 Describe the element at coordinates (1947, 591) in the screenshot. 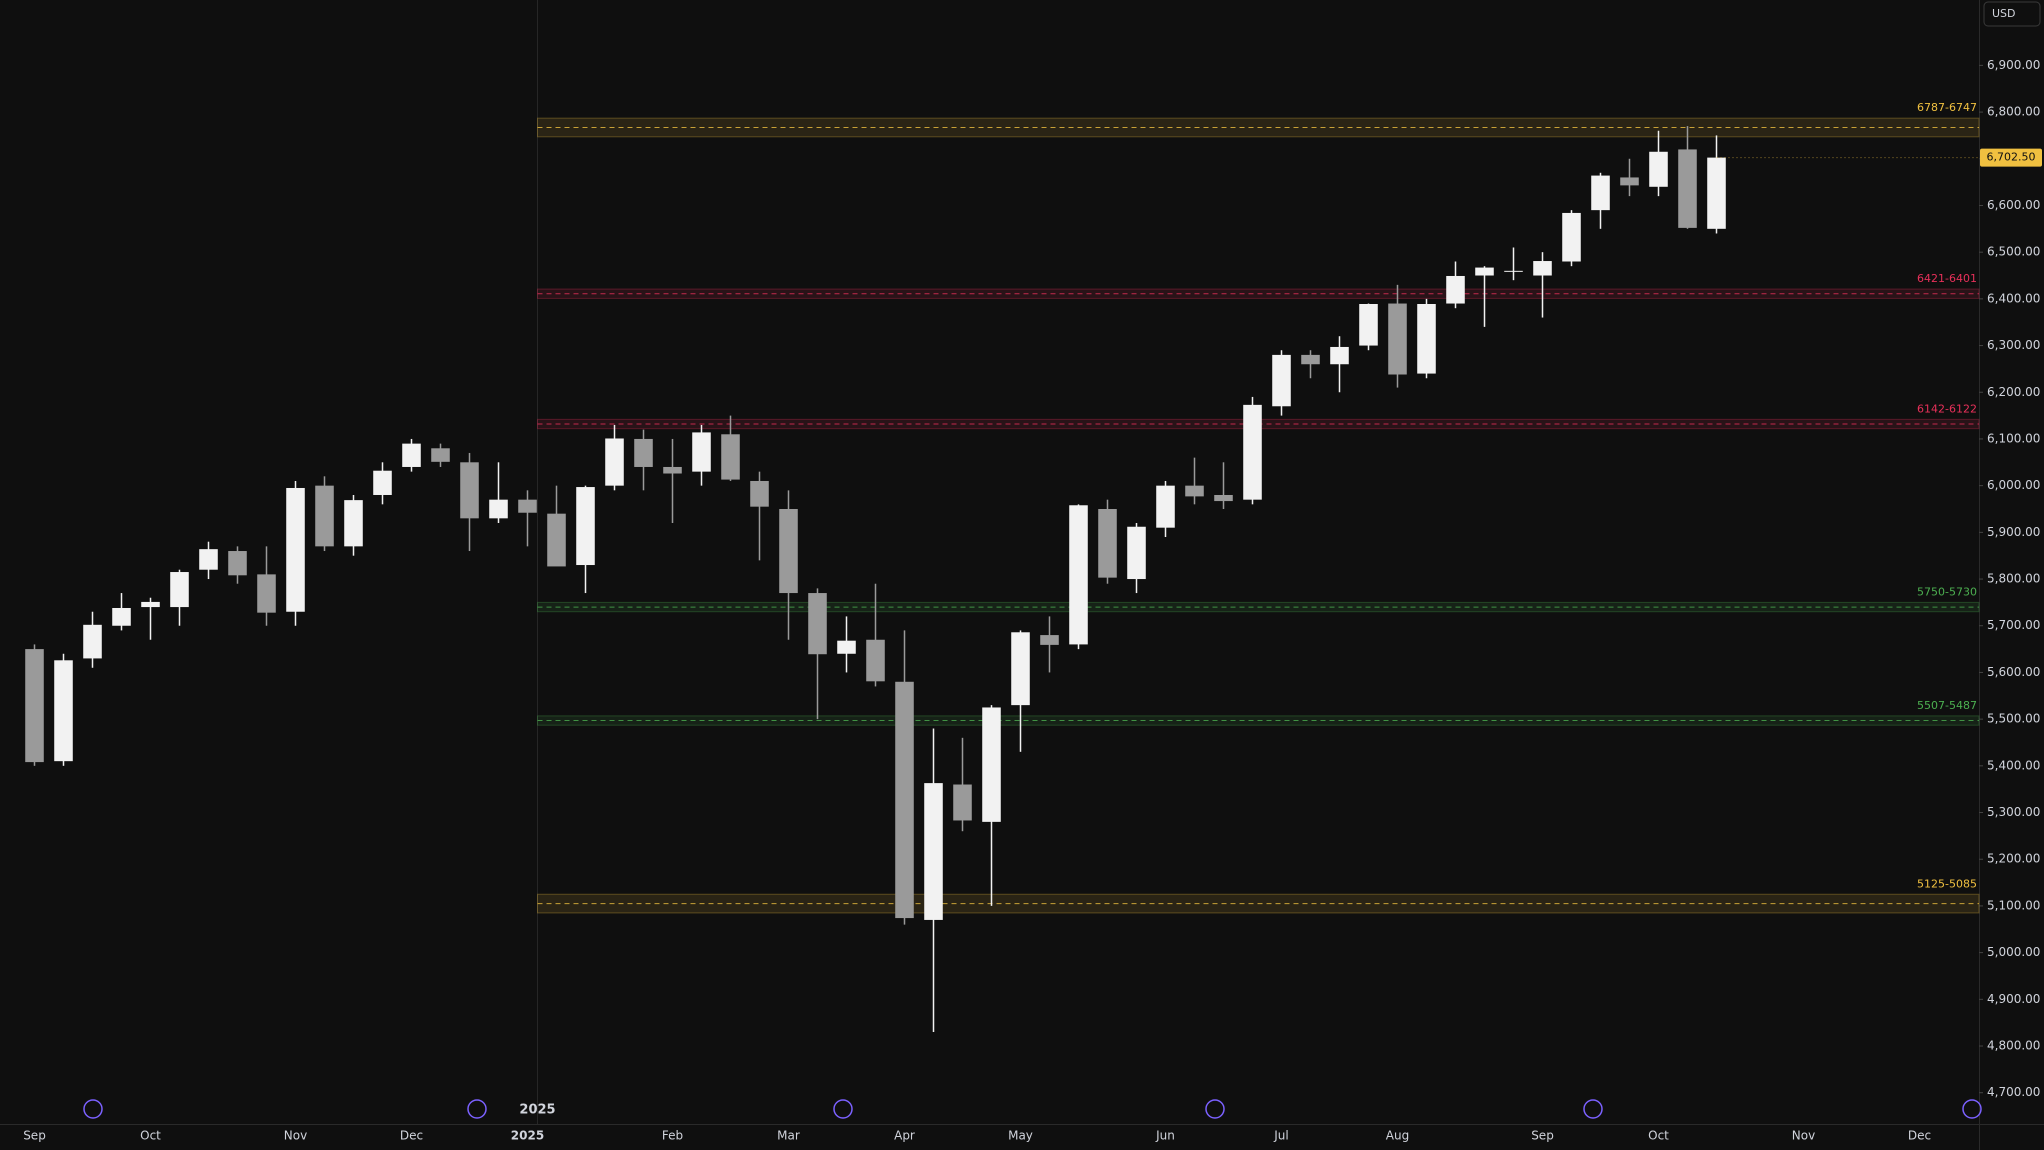

I see `zone-label: 5750-5730` at that location.